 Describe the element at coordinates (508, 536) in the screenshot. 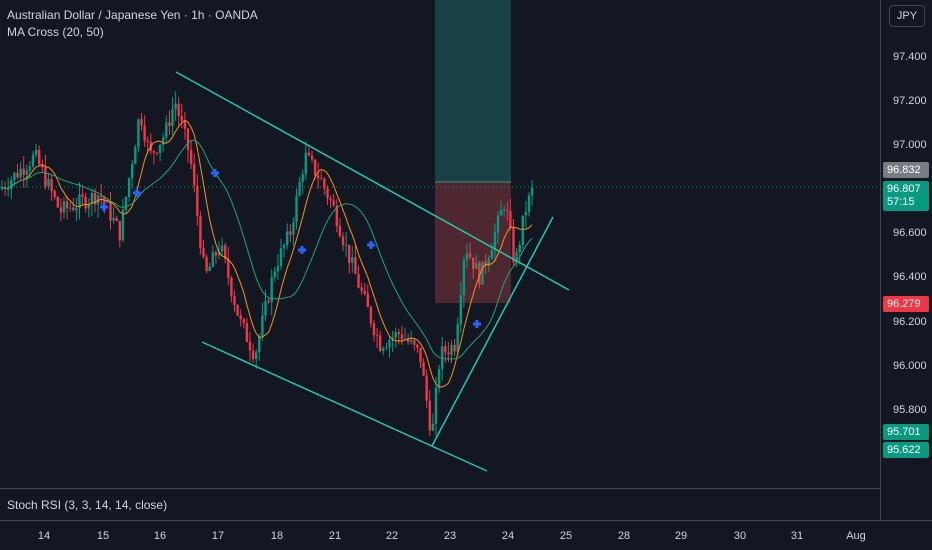

I see `time-tick: 24` at that location.